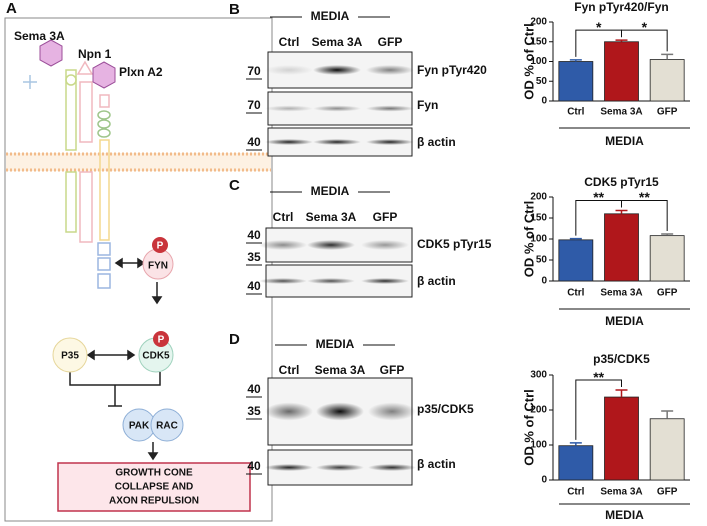 The height and width of the screenshot is (526, 707). I want to click on panel-letter: D, so click(234, 339).